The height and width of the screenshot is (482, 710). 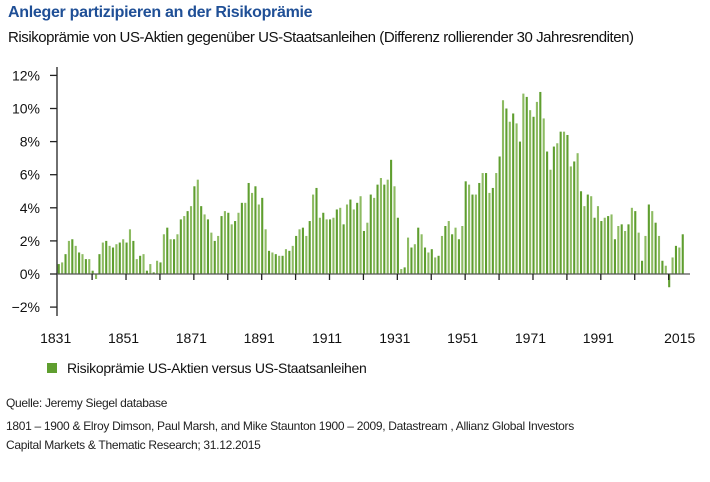 What do you see at coordinates (340, 240) in the screenshot?
I see `bar-1914` at bounding box center [340, 240].